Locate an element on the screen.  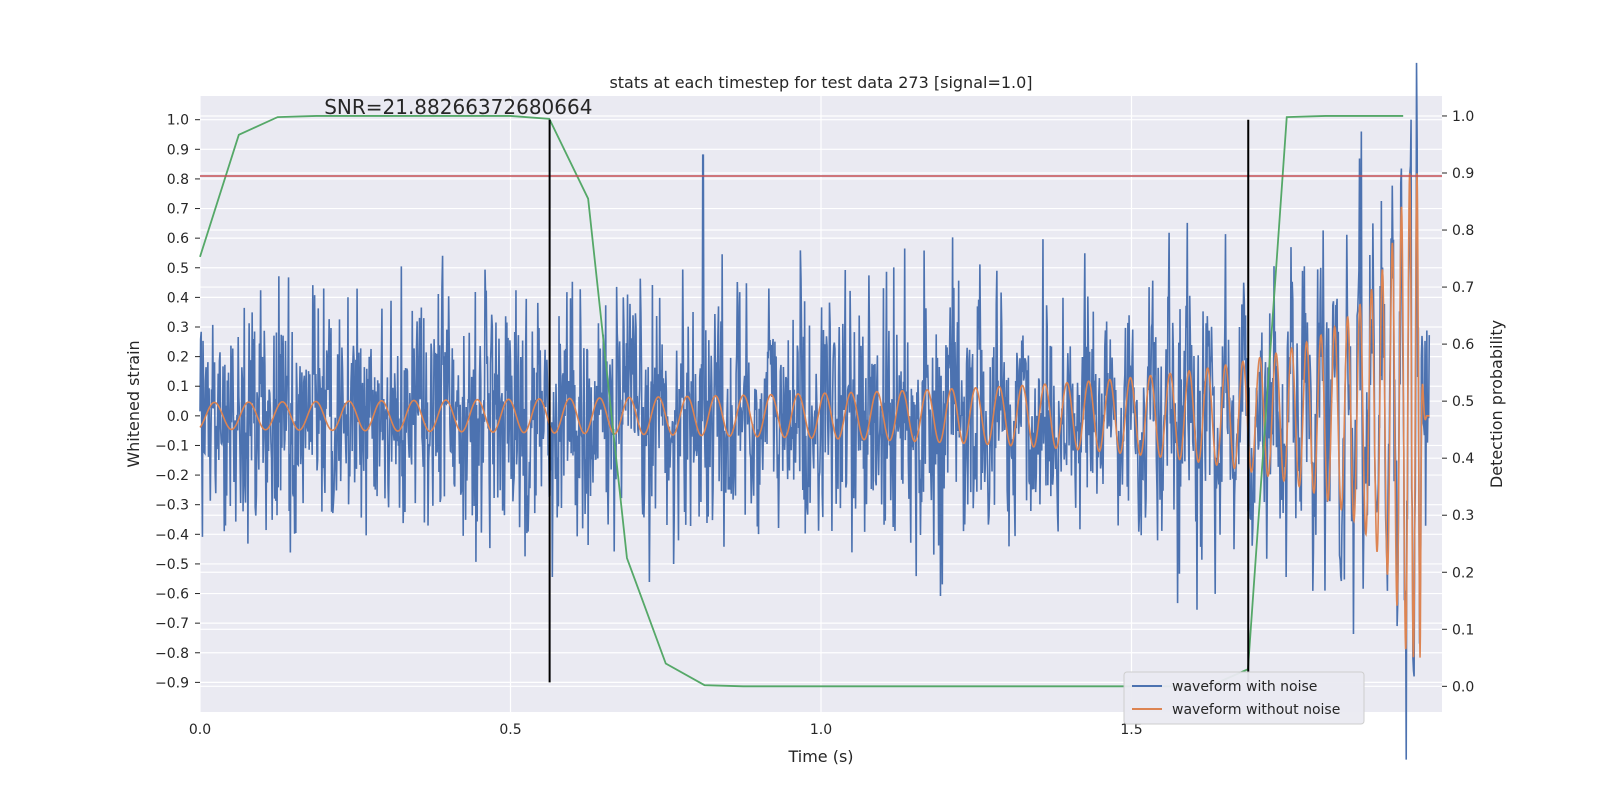
y-tick-label: 0.7 is located at coordinates (178, 210).